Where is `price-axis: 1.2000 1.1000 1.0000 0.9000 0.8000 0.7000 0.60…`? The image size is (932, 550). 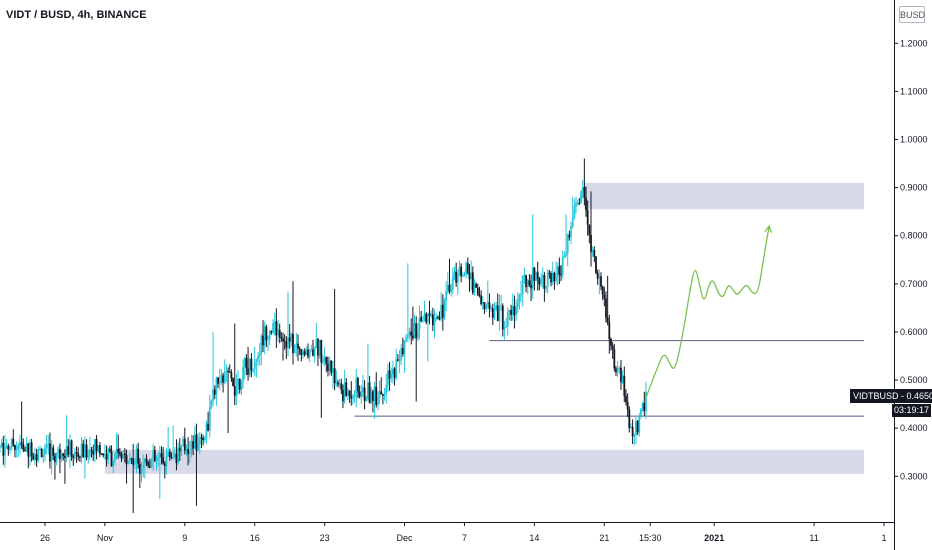
price-axis: 1.2000 1.1000 1.0000 0.9000 0.8000 0.7000 0.60… is located at coordinates (911, 259).